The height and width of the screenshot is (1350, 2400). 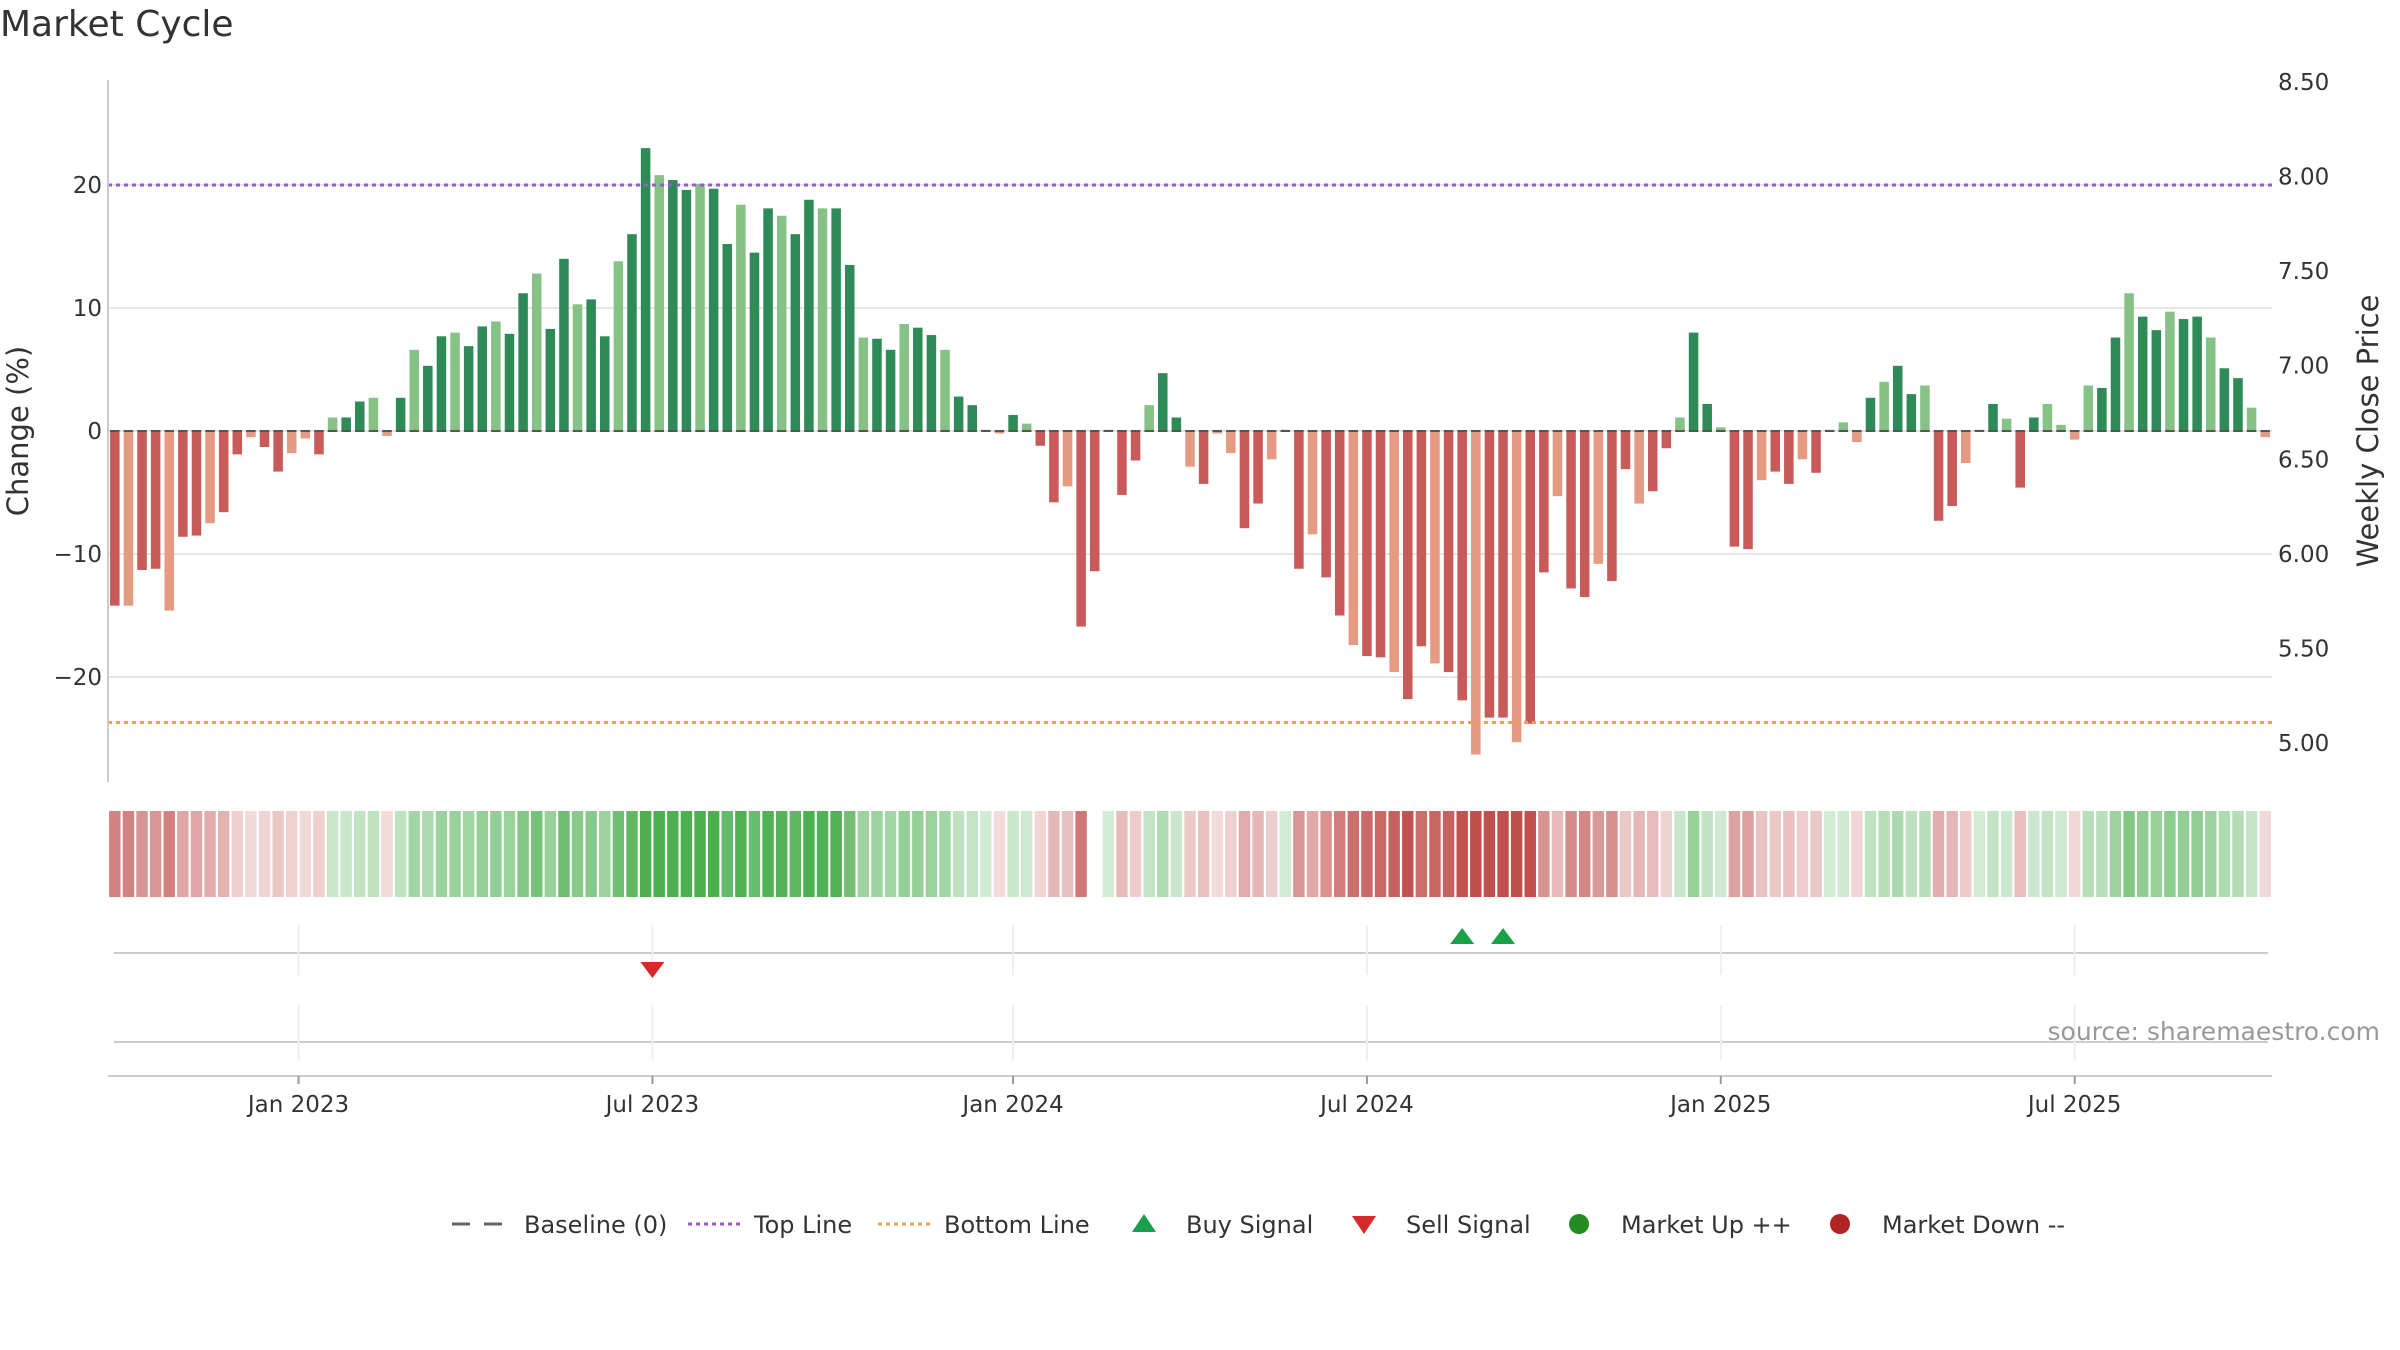 I want to click on heat-strip, so click(x=1190, y=854).